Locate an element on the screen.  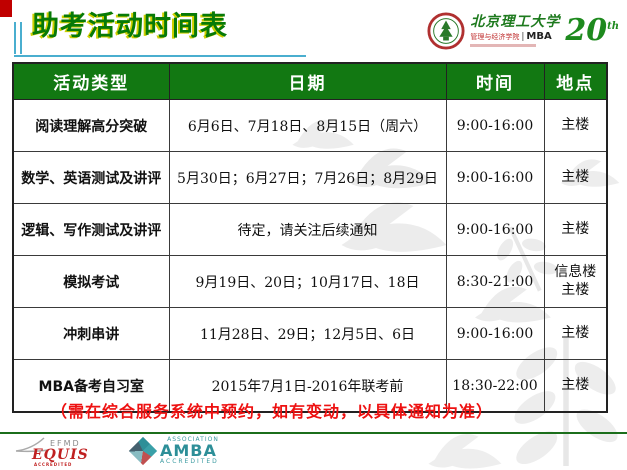
cell-location: 信息楼 主楼 is located at coordinates (575, 281).